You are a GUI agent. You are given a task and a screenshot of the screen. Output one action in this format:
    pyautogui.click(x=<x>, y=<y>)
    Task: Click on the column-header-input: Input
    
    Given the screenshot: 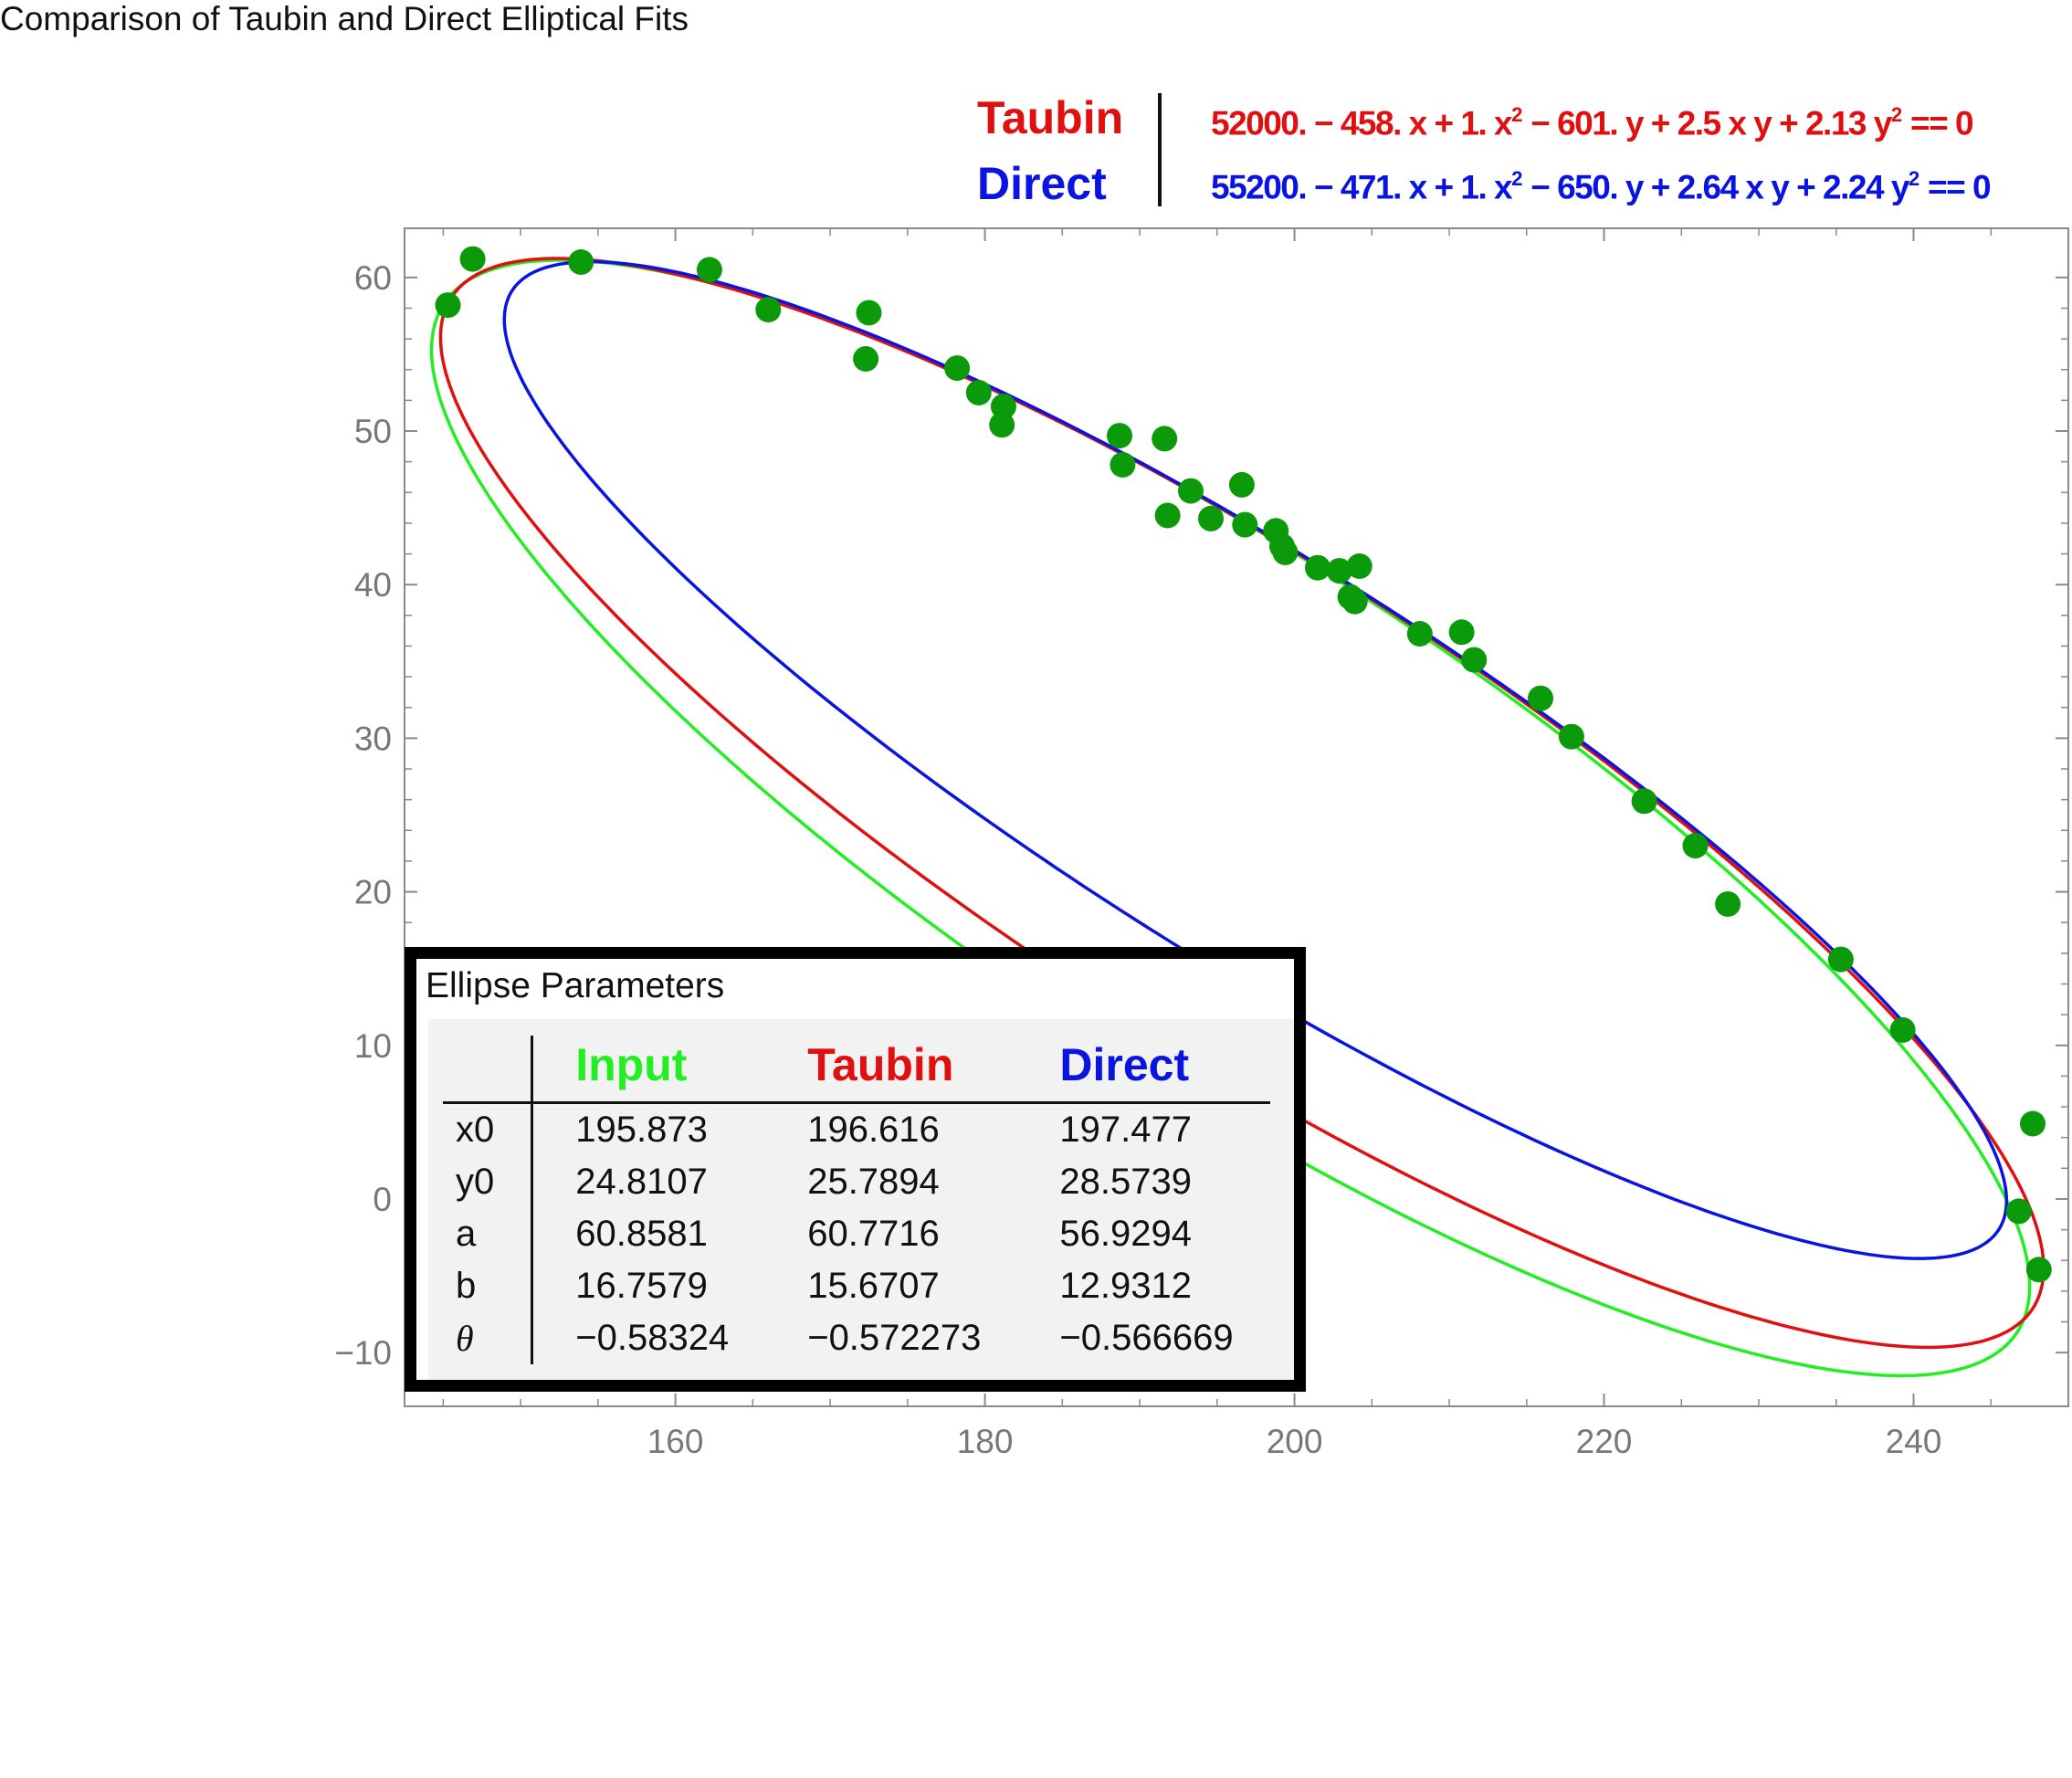 What is the action you would take?
    pyautogui.click(x=631, y=1064)
    